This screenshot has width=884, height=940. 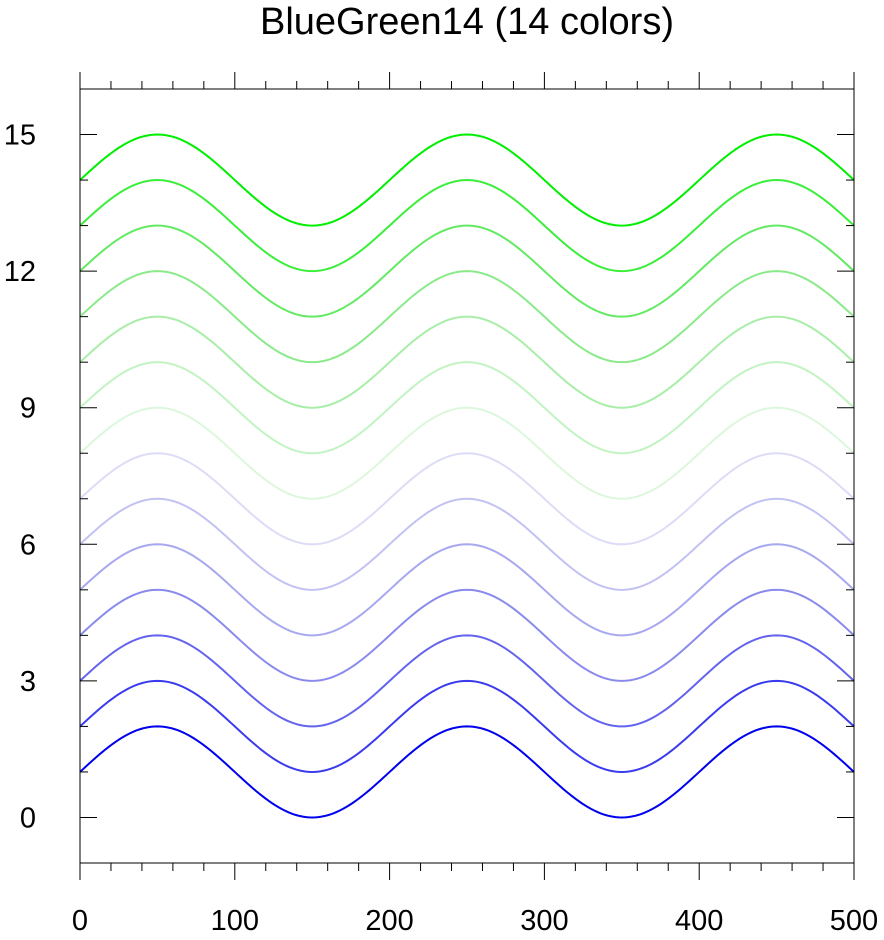 I want to click on chart-title: BlueGreen14 (14 colors), so click(x=467, y=22).